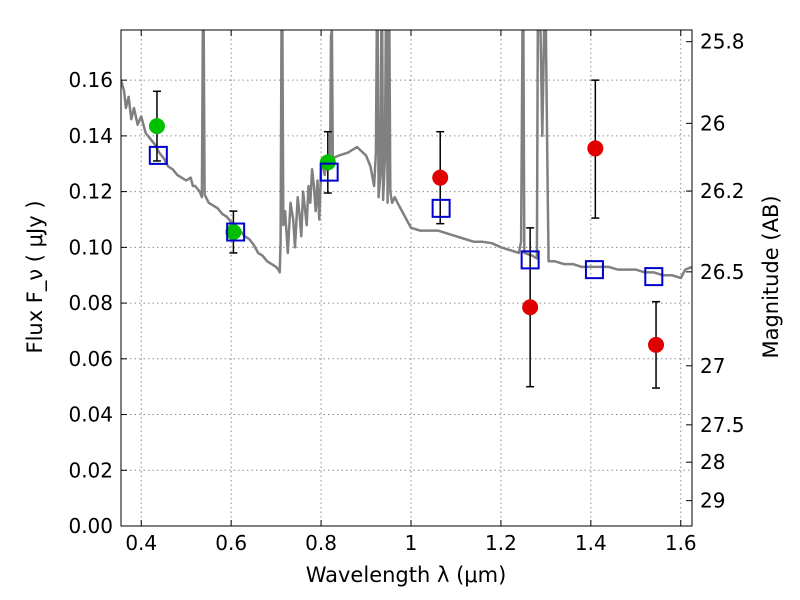 The height and width of the screenshot is (600, 800). I want to click on y-axis-title: Flux F_ν ( μJy ), so click(35, 276).